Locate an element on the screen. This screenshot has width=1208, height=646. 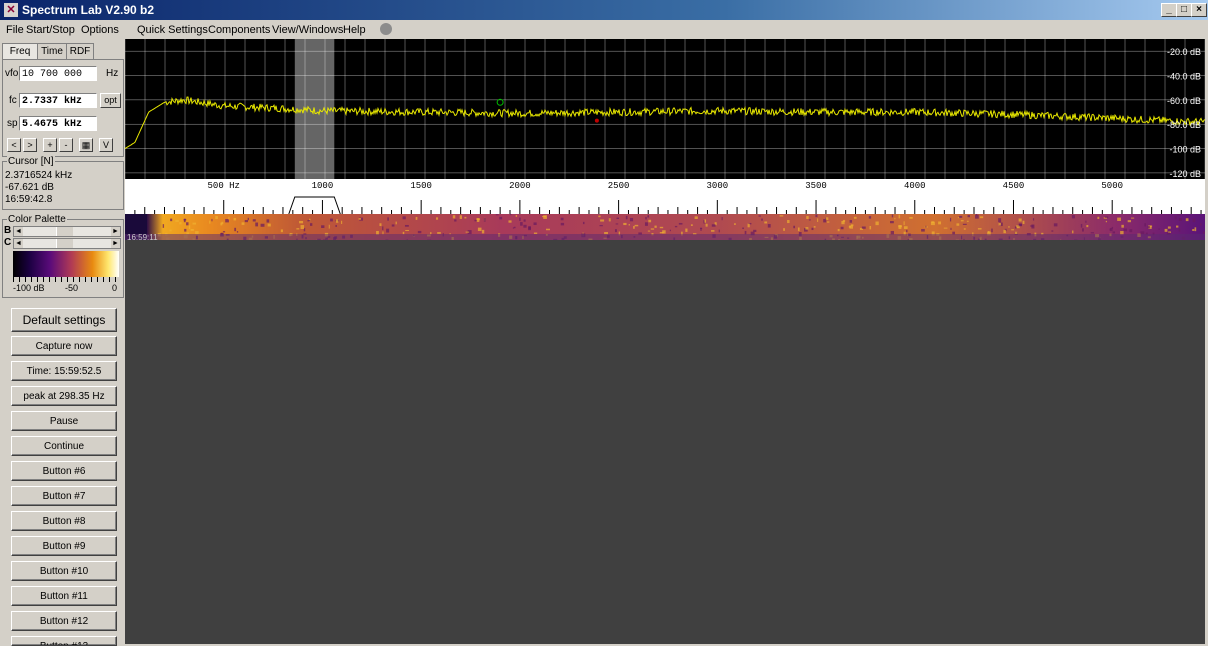
brightness-slider: ◄ ► is located at coordinates (67, 231).